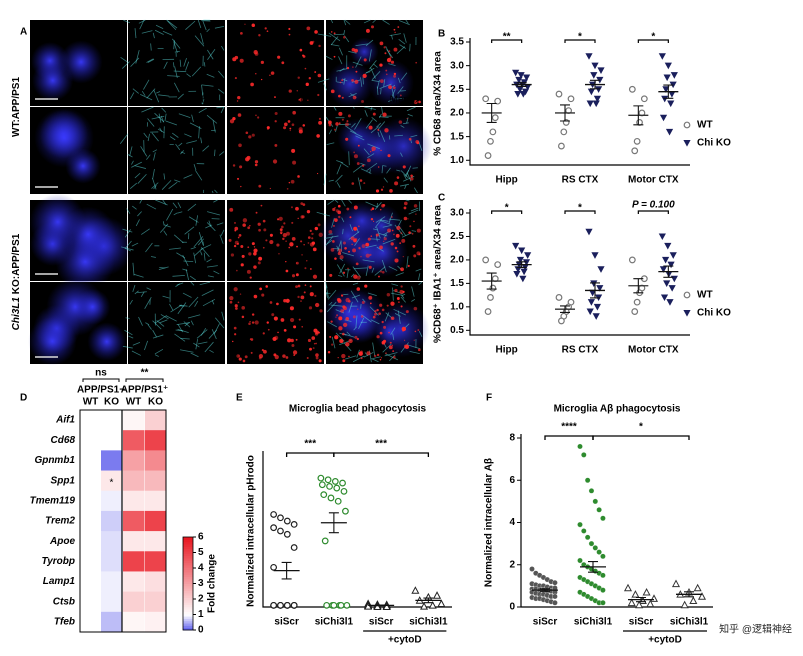 This screenshot has width=803, height=656. Describe the element at coordinates (457, 65) in the screenshot. I see `y-tick-label: 3.0` at that location.